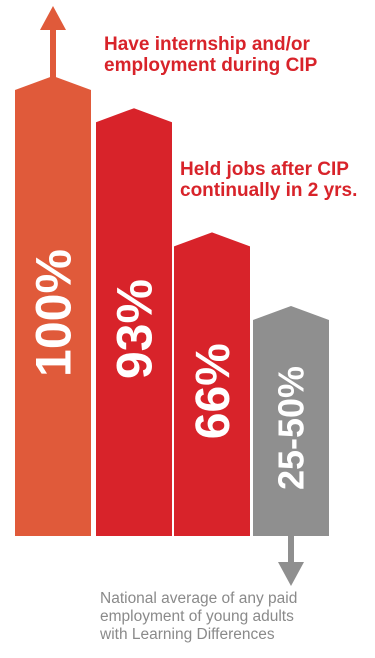  Describe the element at coordinates (53, 51) in the screenshot. I see `up-arrow-shaft` at that location.